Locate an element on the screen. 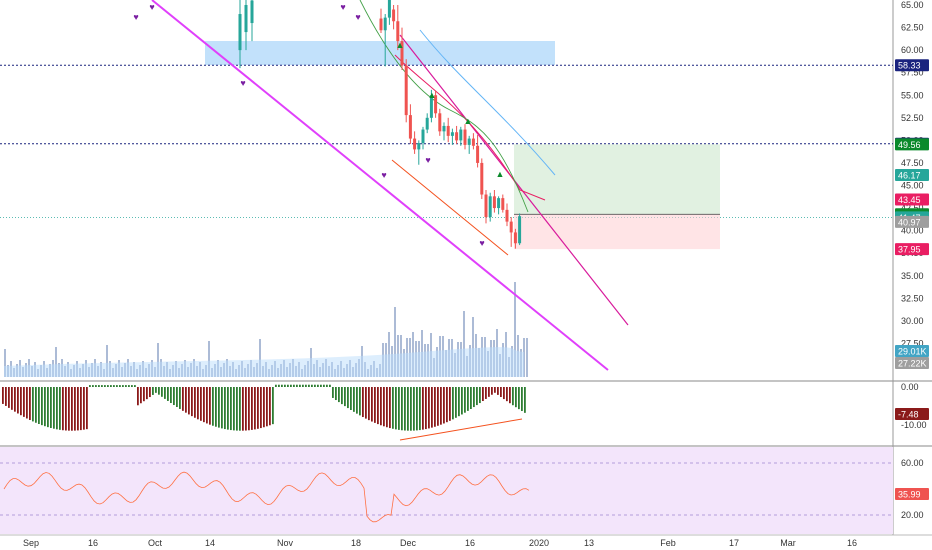 The image size is (932, 550). rsi-tick-label: 20.00 is located at coordinates (912, 515).